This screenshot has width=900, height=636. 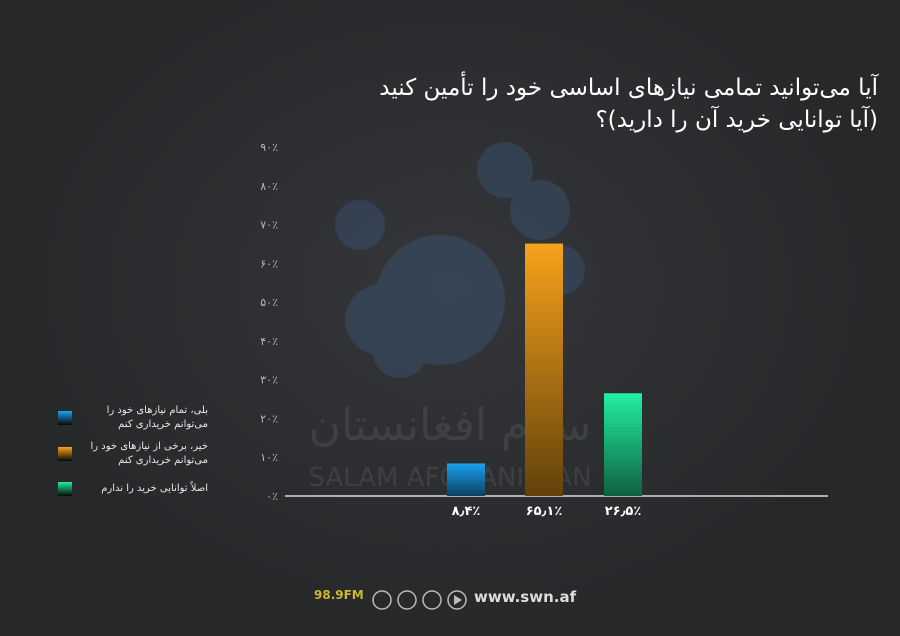 What do you see at coordinates (623, 511) in the screenshot?
I see `value-label: ۲۶٫۵٪` at bounding box center [623, 511].